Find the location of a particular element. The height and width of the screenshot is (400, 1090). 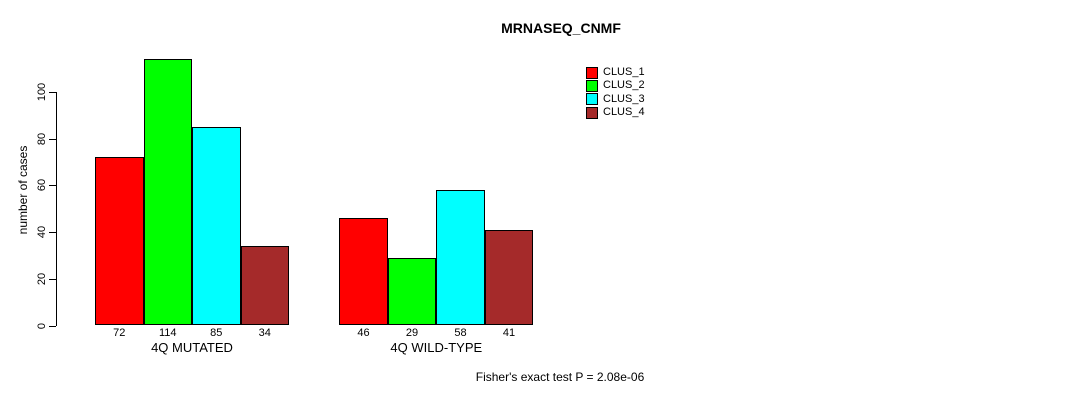

legend-item-clus-2: CLUS_2 is located at coordinates (615, 85).